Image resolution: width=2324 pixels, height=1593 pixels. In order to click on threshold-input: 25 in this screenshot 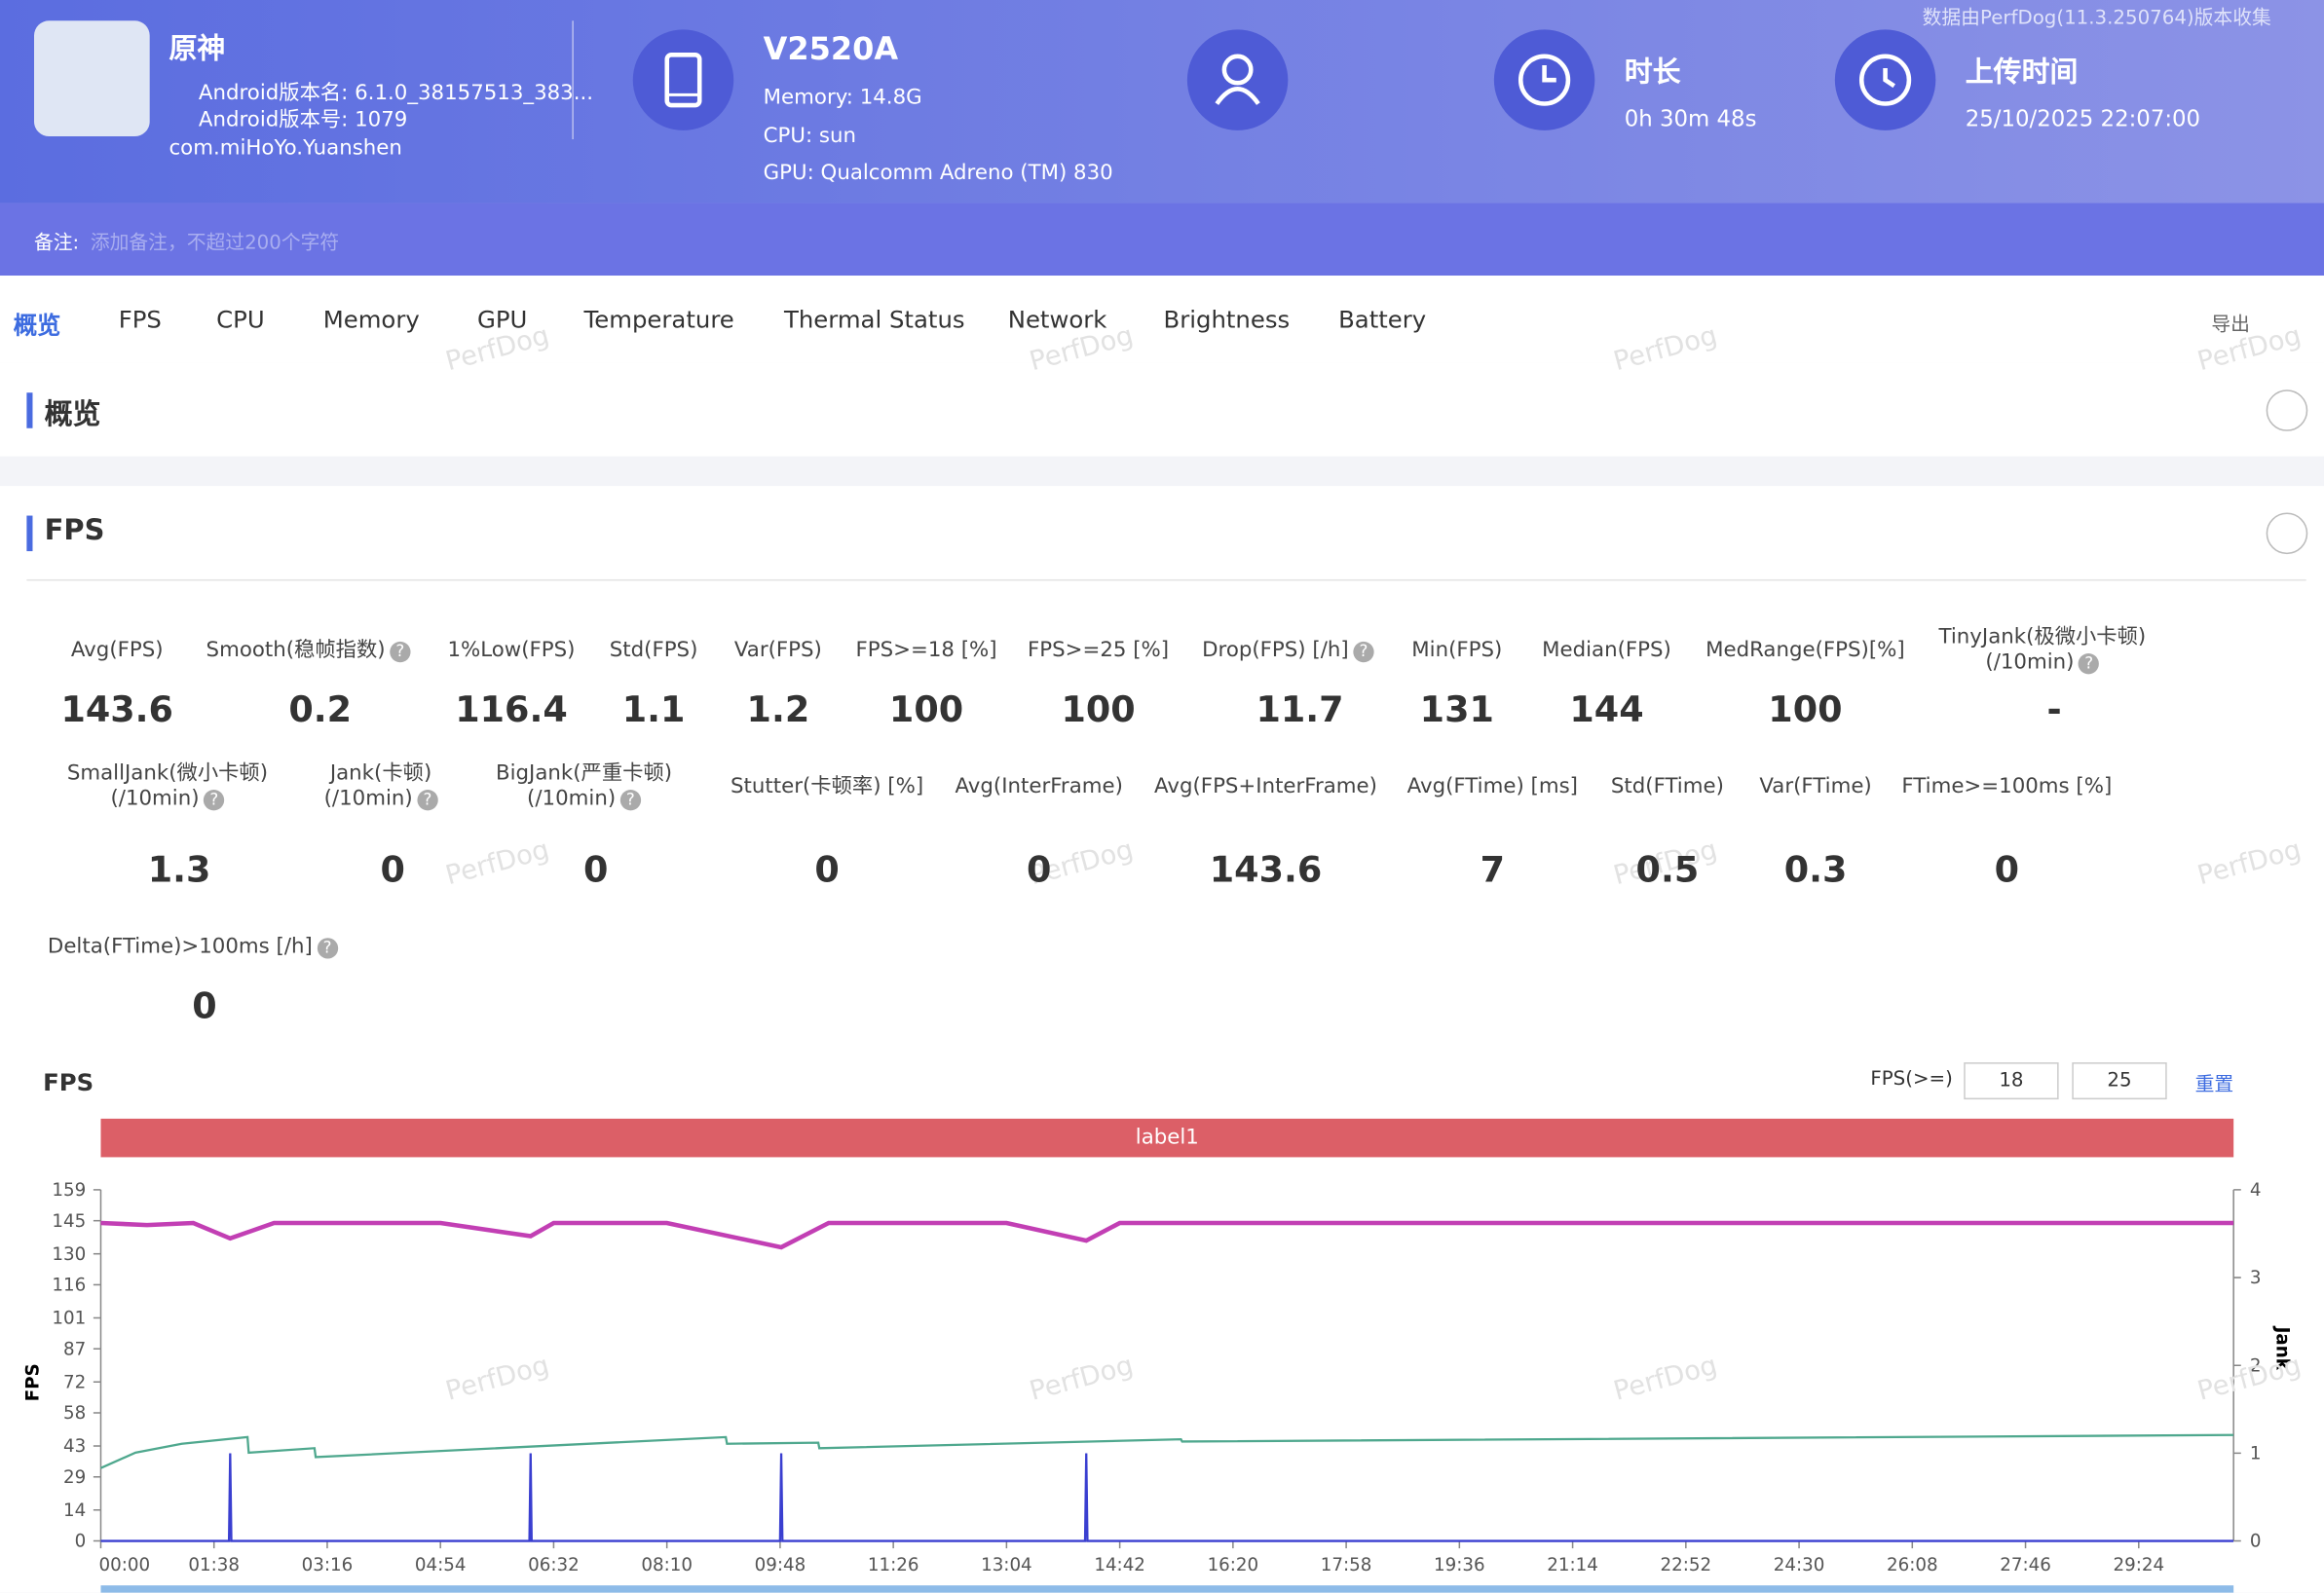, I will do `click(2119, 1081)`.